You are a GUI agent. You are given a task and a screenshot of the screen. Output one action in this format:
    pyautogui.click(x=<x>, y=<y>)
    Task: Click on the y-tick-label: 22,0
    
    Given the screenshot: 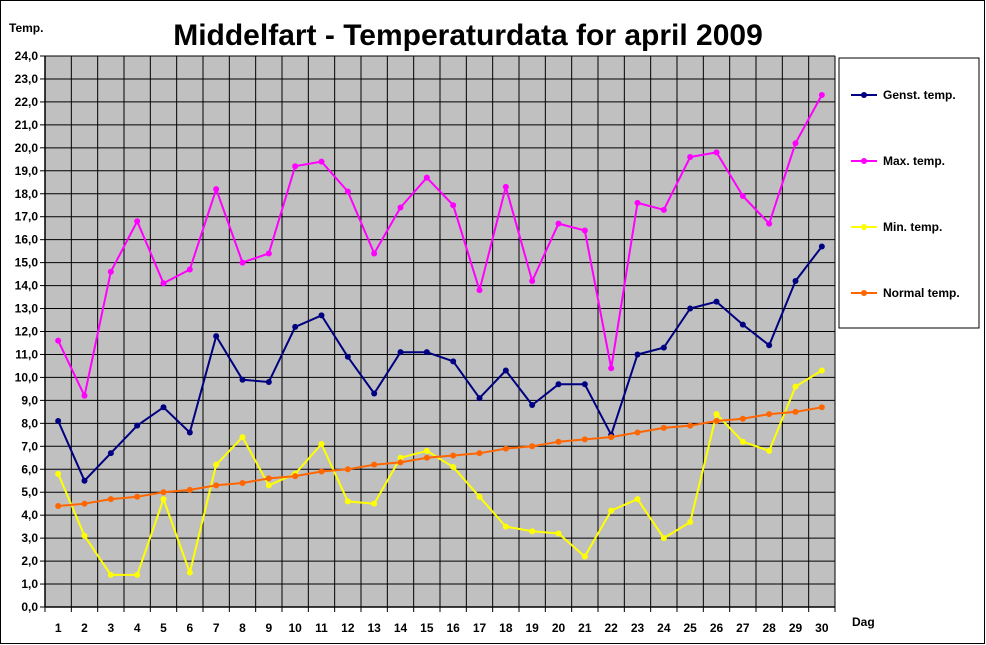 What is the action you would take?
    pyautogui.click(x=27, y=102)
    